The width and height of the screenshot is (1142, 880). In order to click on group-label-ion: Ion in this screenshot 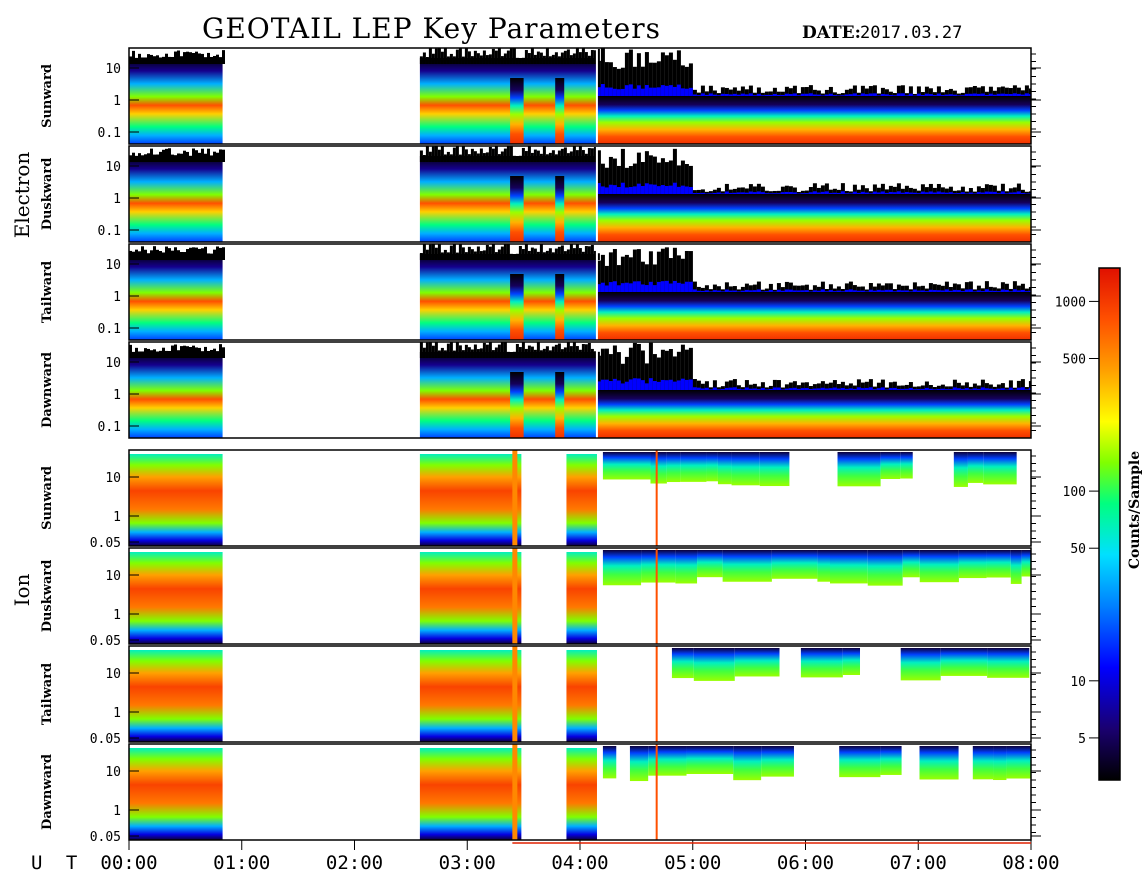, I will do `click(22, 589)`.